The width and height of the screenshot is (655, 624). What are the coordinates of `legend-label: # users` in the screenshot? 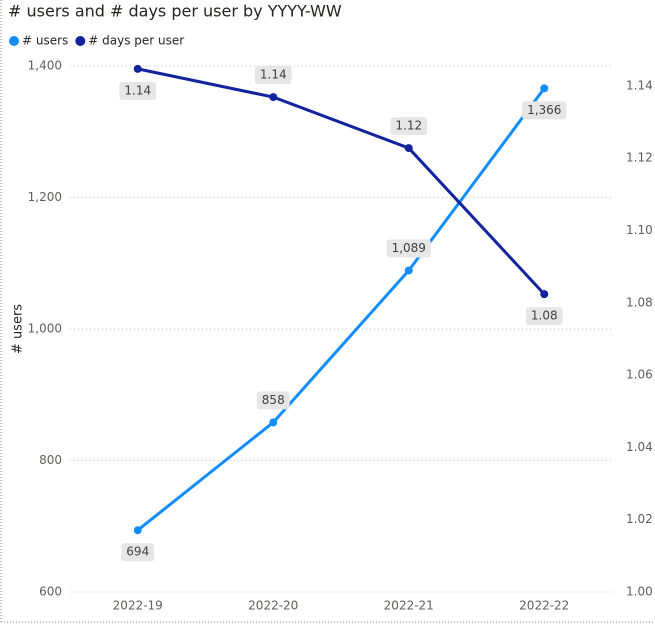 It's located at (45, 41).